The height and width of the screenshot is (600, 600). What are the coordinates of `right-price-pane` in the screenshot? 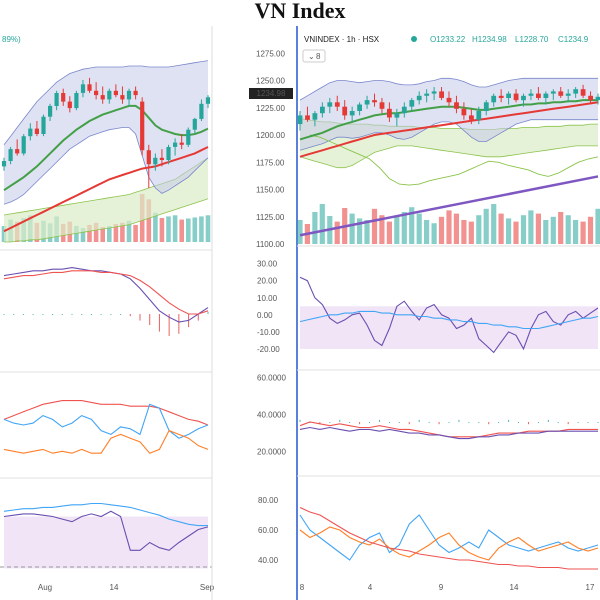 It's located at (448, 160).